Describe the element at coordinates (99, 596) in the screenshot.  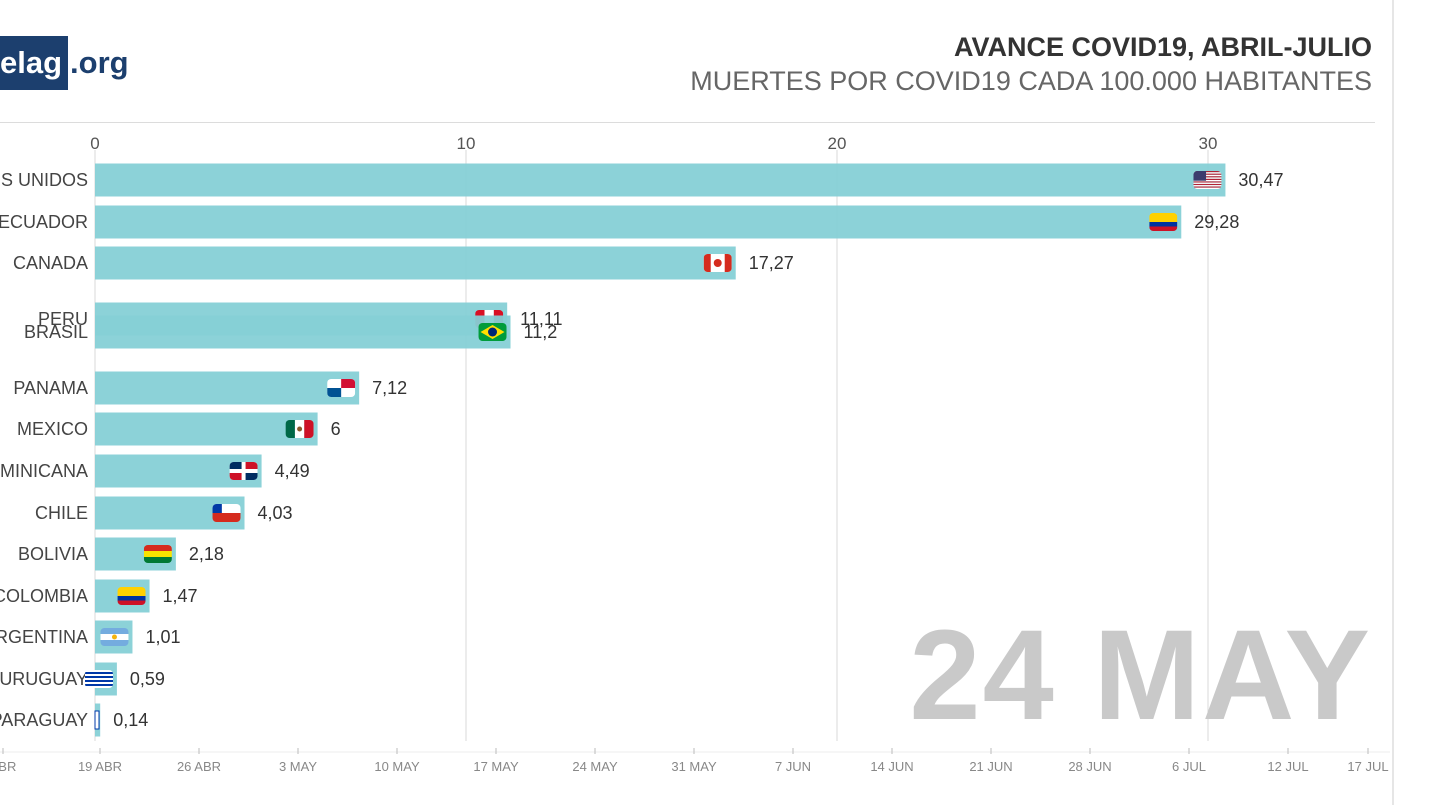
I see `bar-row-colombia: COLOMBIA 1,47` at that location.